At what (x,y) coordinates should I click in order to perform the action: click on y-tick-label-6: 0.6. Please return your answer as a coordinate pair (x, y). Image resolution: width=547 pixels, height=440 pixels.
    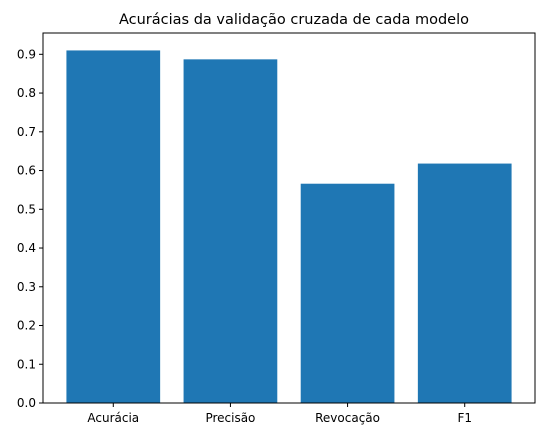
    Looking at the image, I should click on (26, 171).